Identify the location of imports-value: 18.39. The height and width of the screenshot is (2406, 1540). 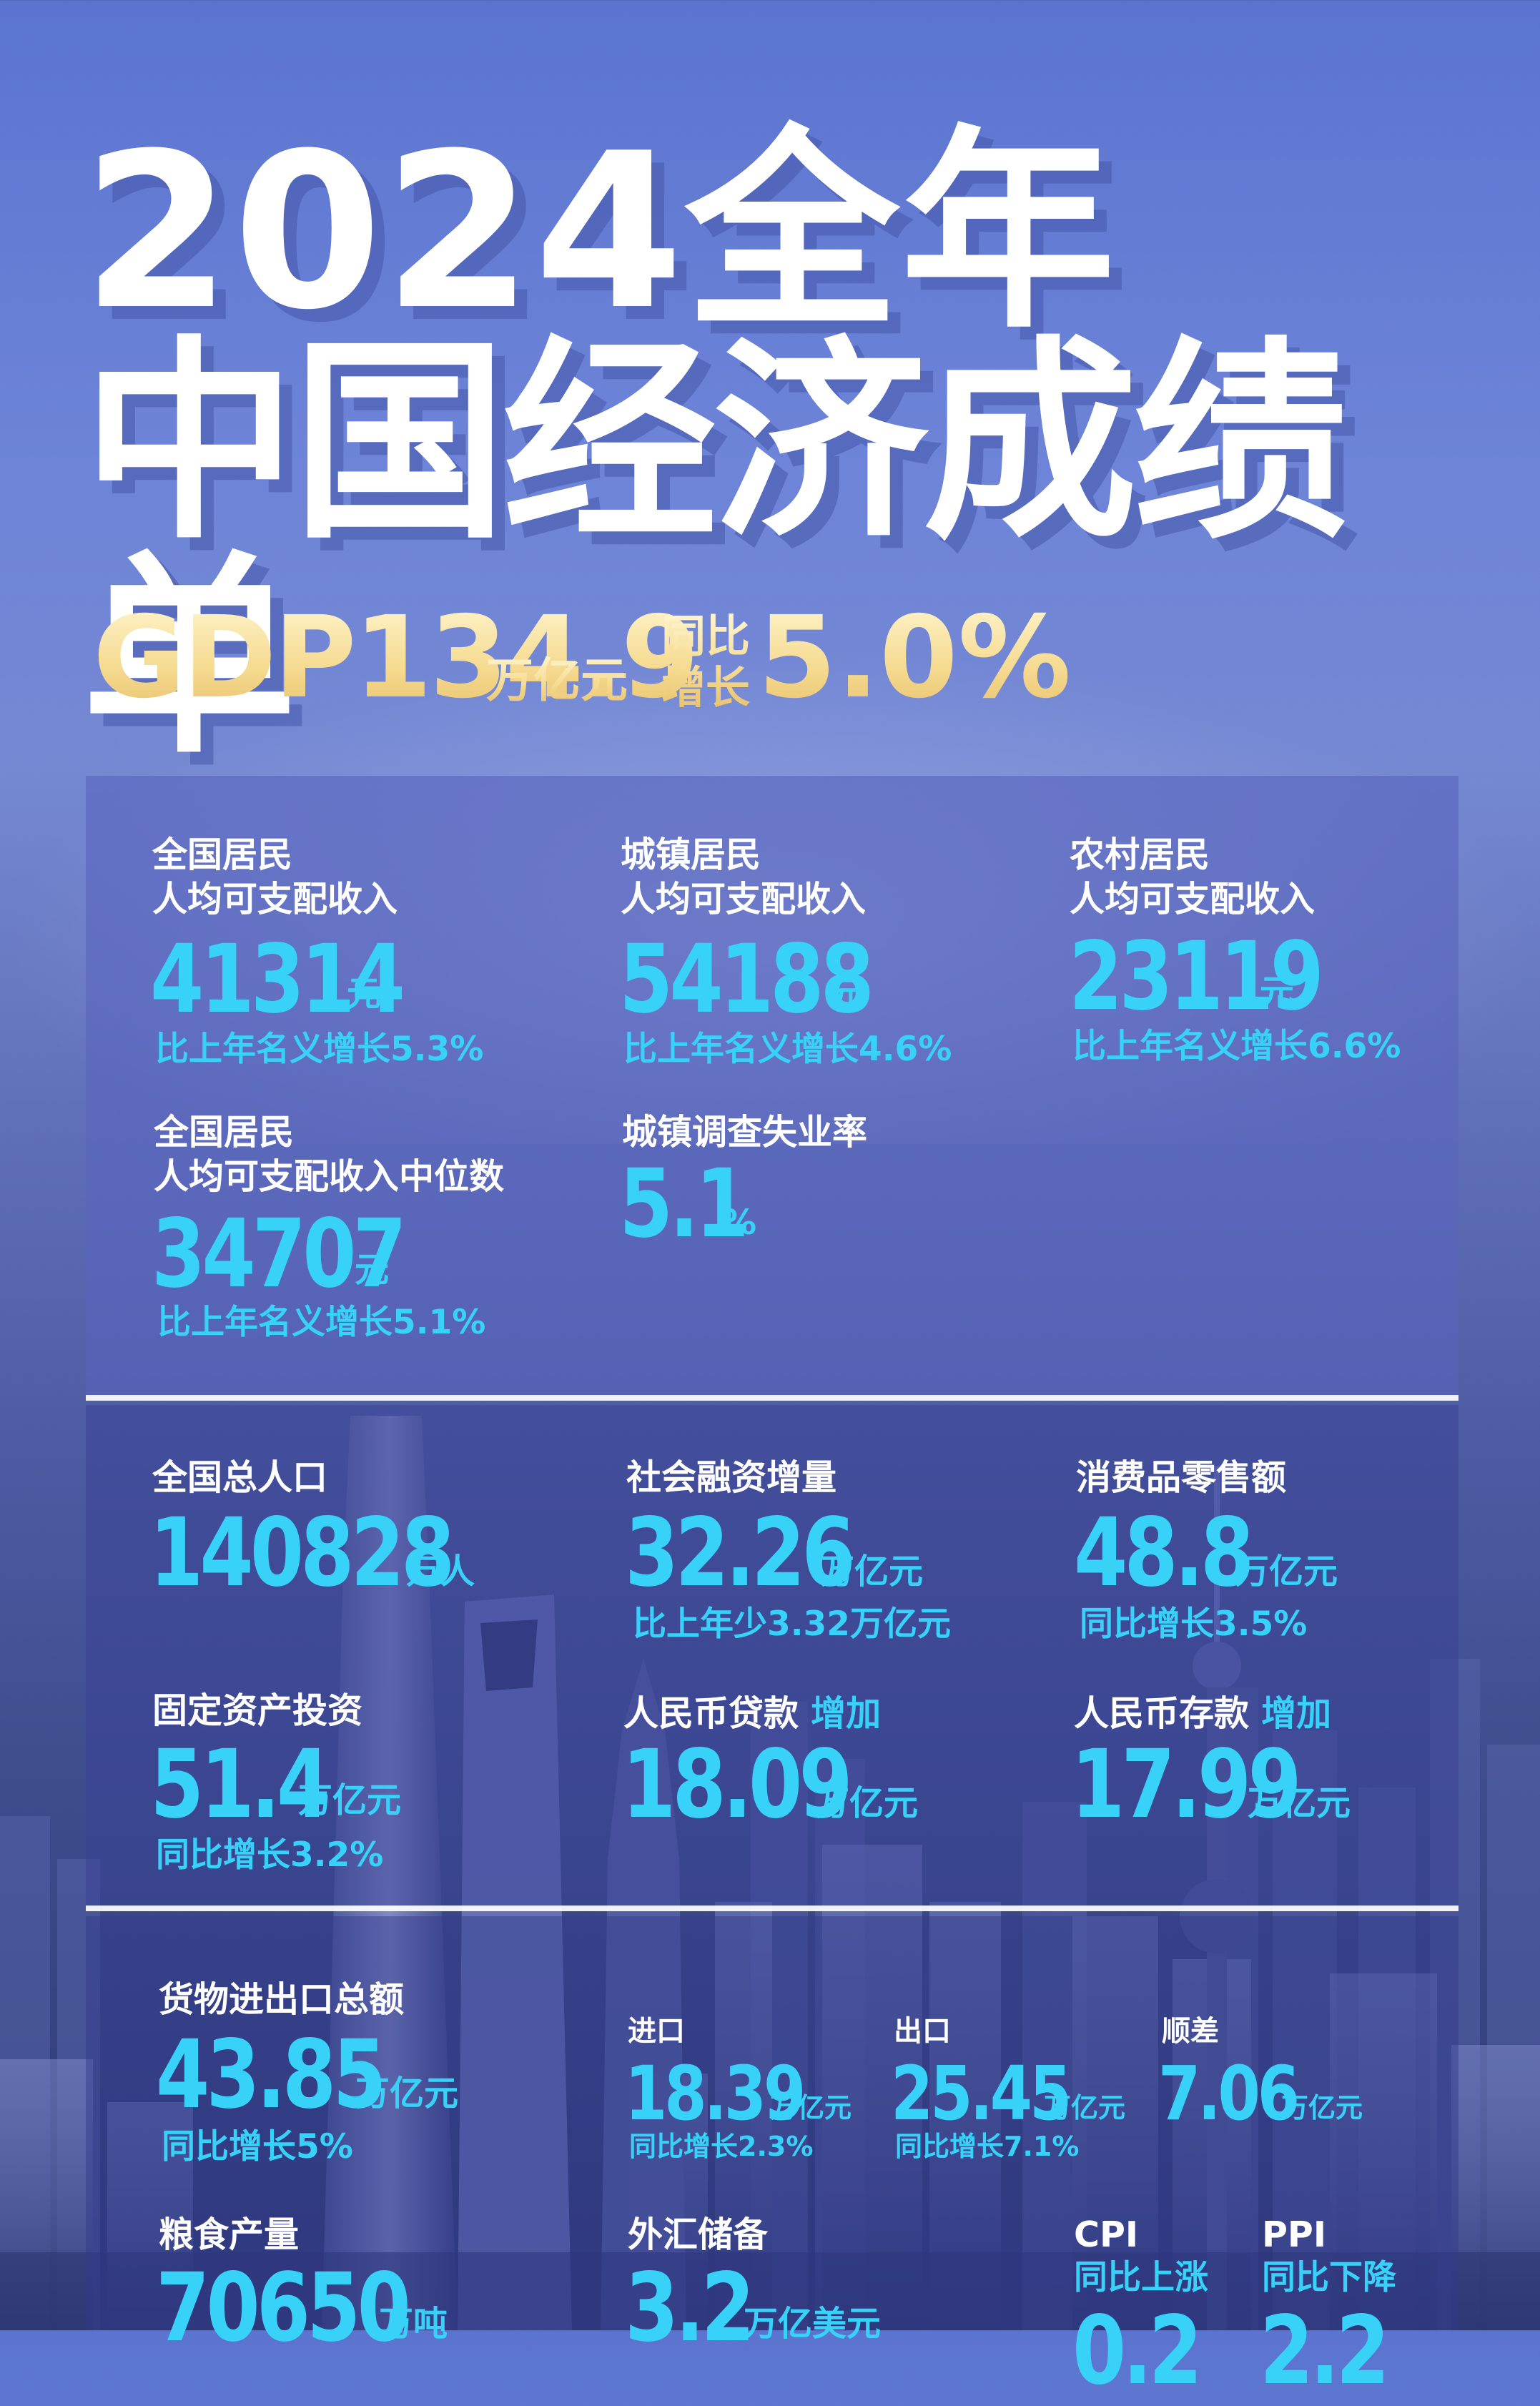
(716, 2093).